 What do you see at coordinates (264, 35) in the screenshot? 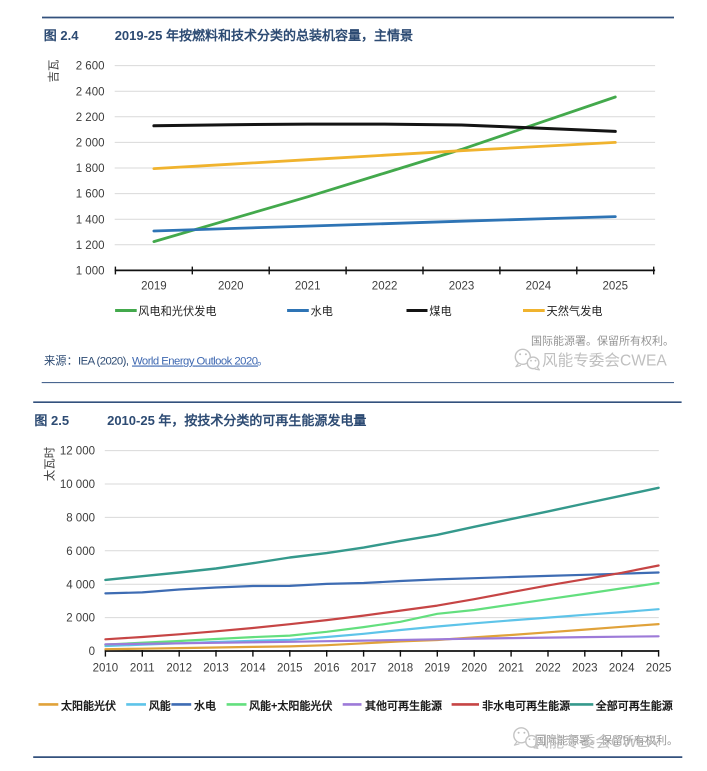
I see `svg-text: 2019-25 年按燃料和技术分类的总装机容量，主情景` at bounding box center [264, 35].